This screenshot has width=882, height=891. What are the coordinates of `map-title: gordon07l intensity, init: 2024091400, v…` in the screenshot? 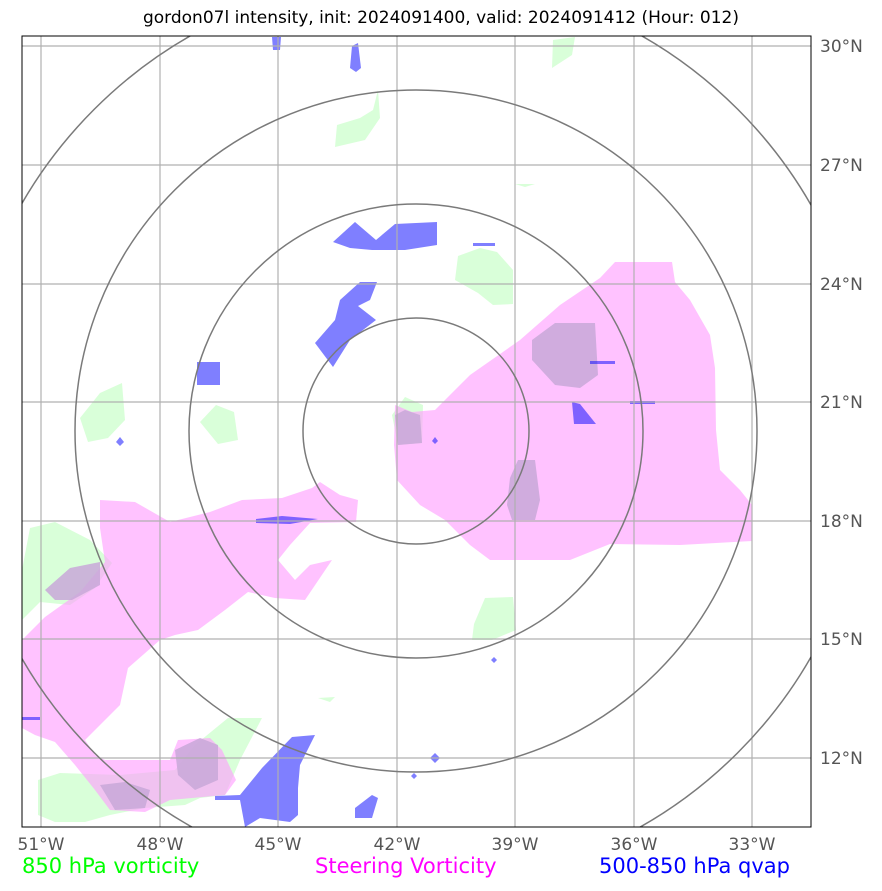 It's located at (440, 18).